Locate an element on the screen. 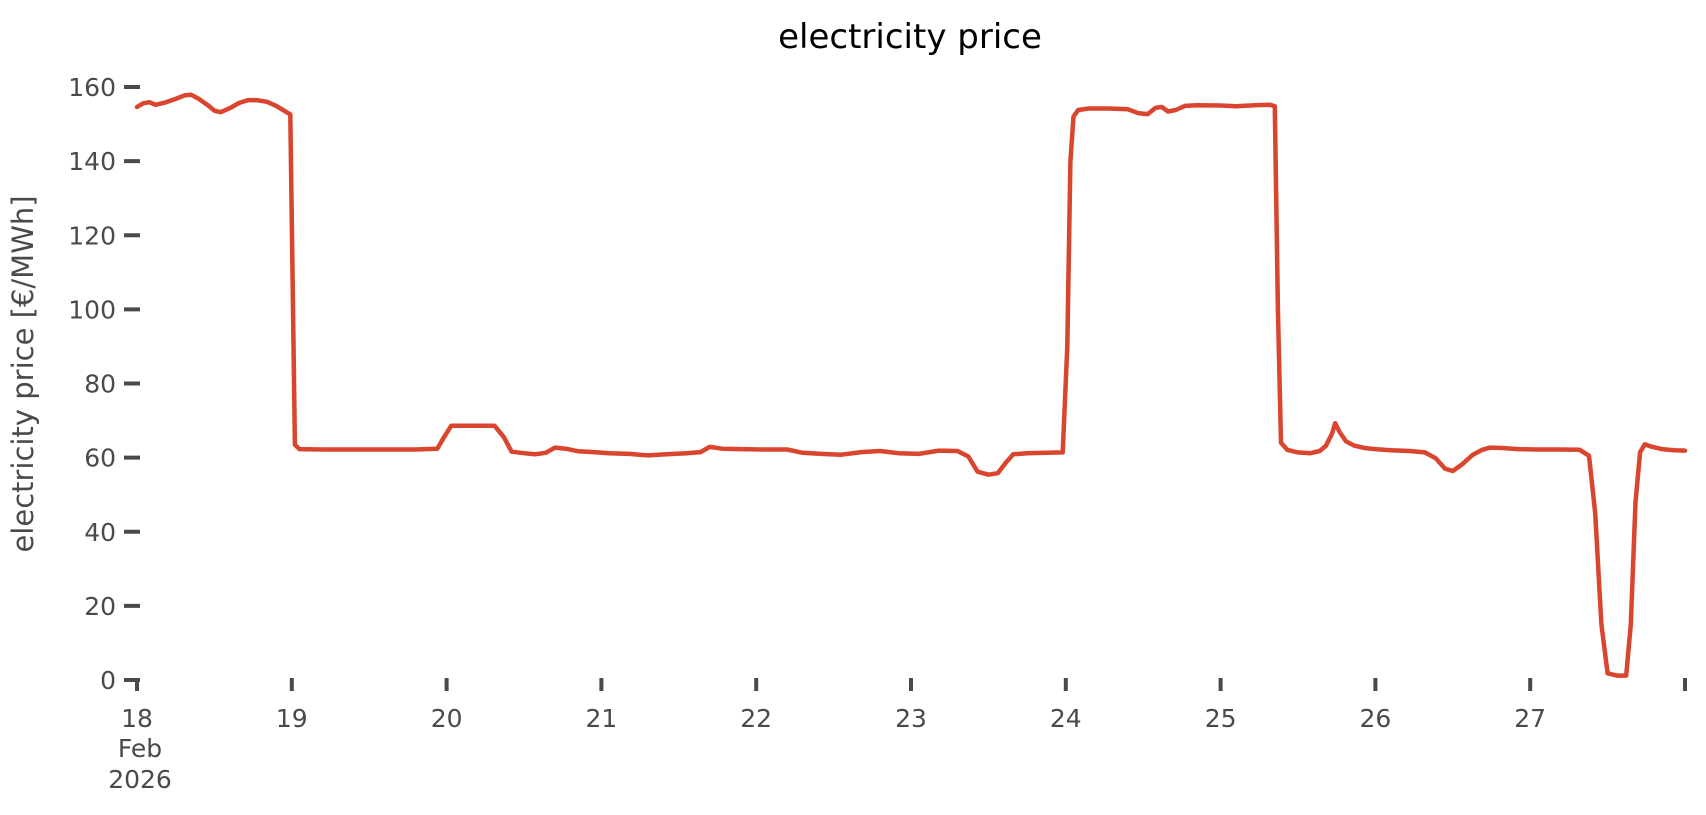 This screenshot has width=1706, height=815. y-tick-label: 100 is located at coordinates (92, 309).